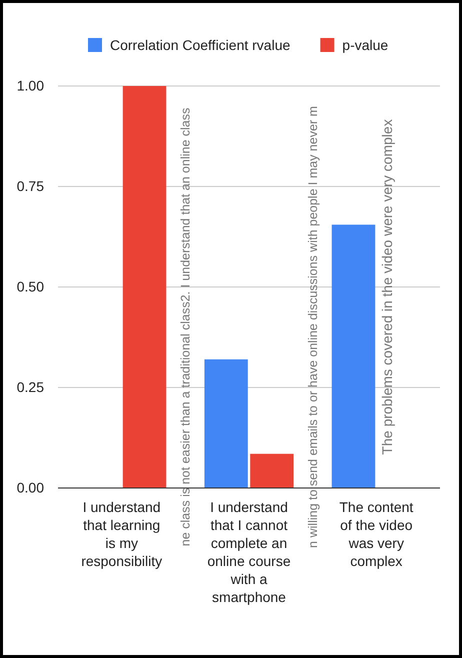 The width and height of the screenshot is (462, 658). I want to click on x-tick-label: I understand that I cannot complete an online course with a smartphone, so click(249, 552).